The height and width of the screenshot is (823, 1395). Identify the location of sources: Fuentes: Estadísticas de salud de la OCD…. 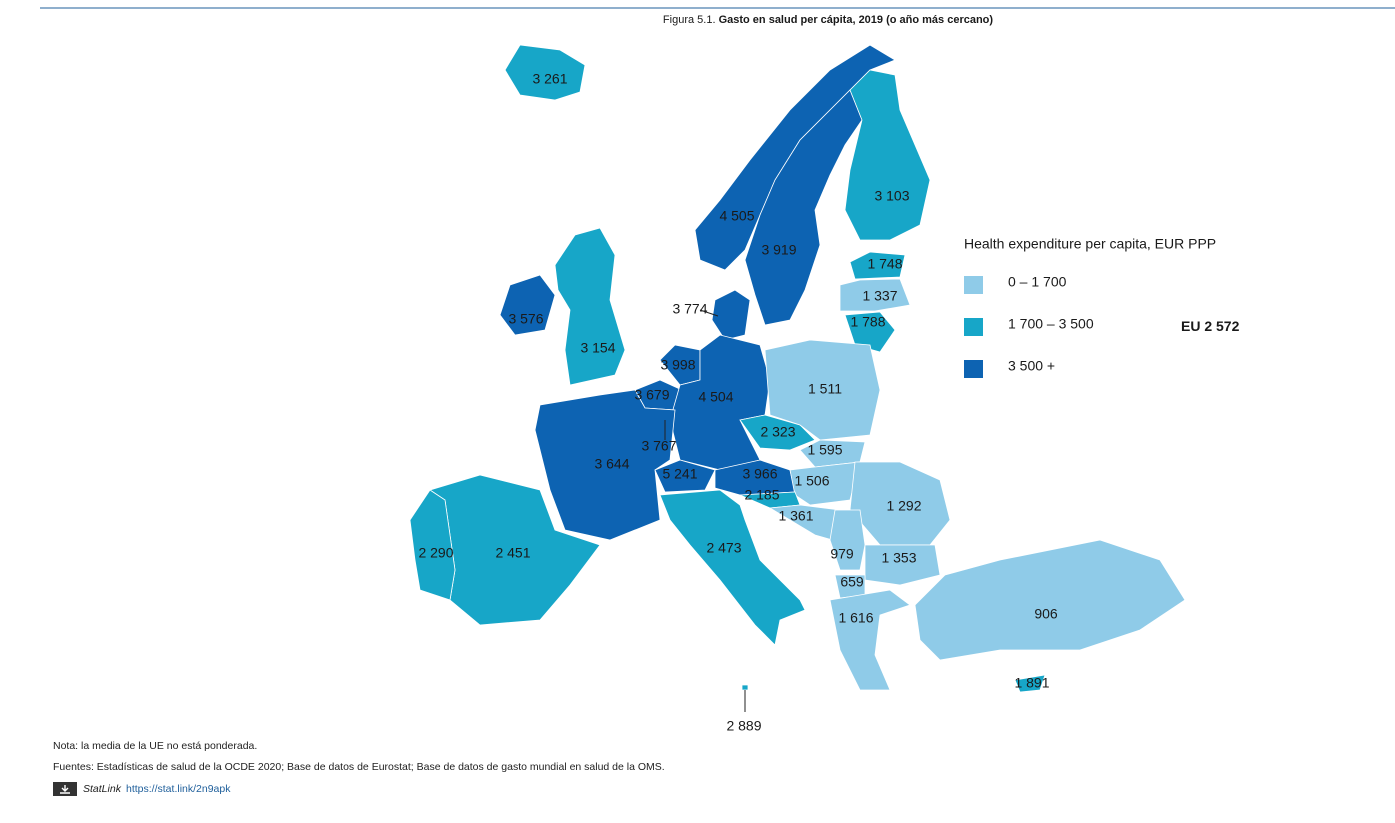
(359, 767).